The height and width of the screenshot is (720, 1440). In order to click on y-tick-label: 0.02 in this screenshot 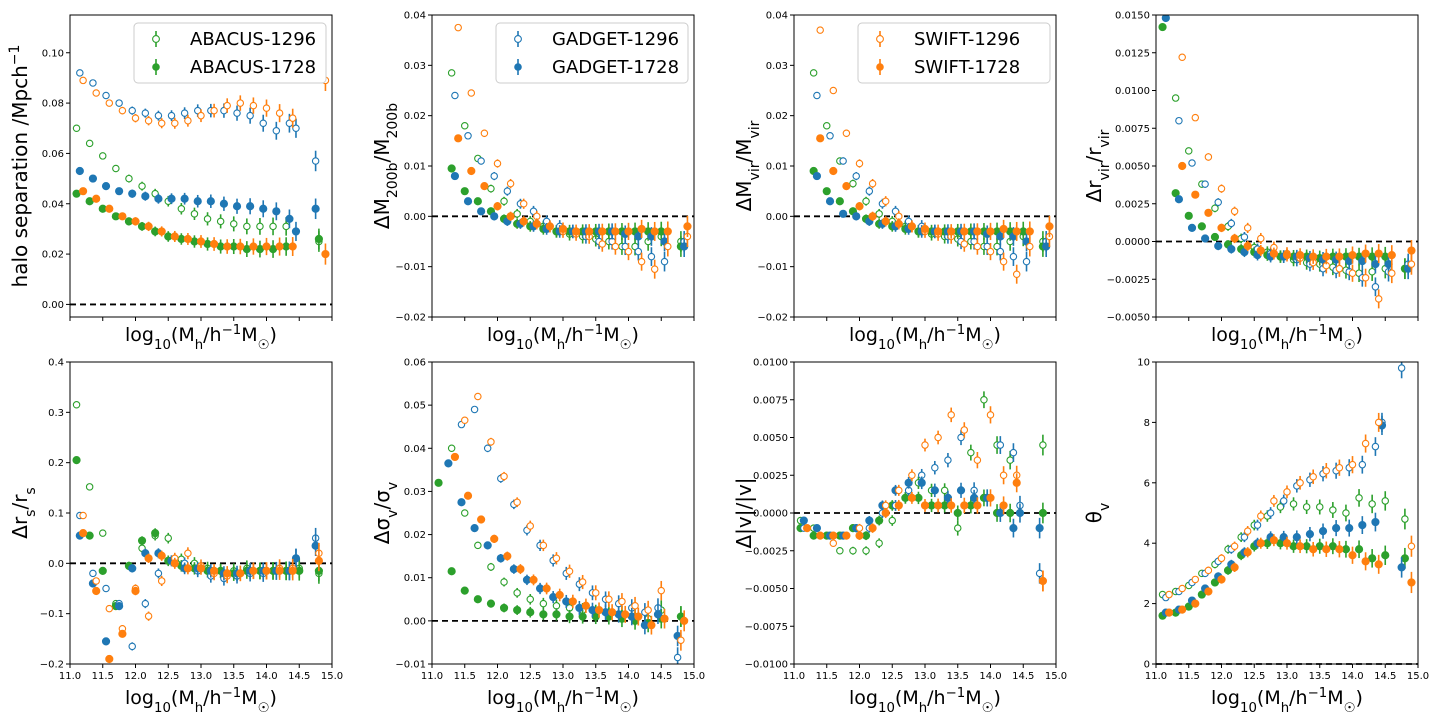, I will do `click(415, 116)`.